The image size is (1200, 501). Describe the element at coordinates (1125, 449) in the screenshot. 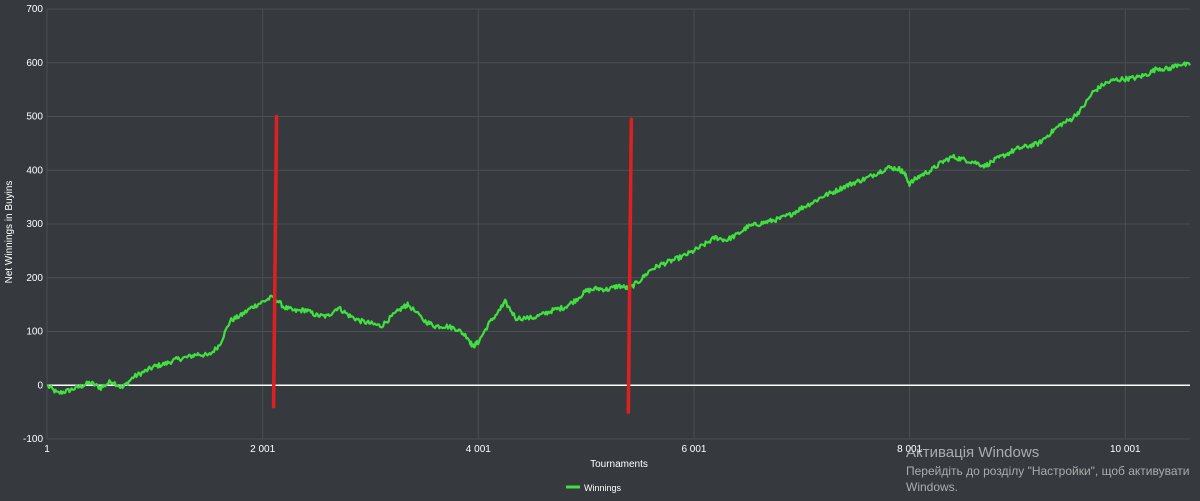

I see `x-tick-label: 10 001` at that location.